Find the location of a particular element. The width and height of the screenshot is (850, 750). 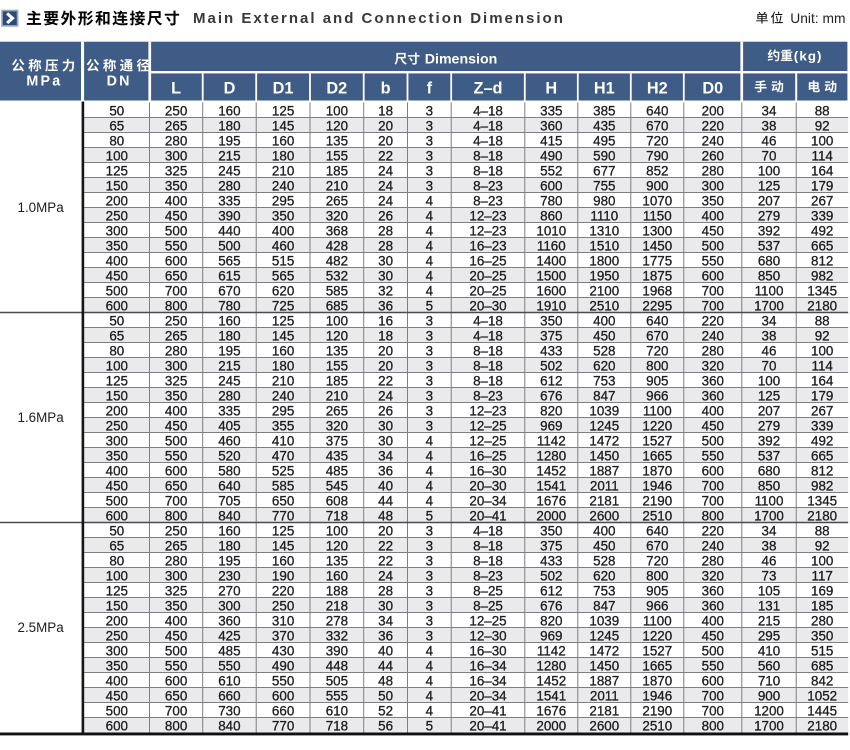

svg-text: 1200 is located at coordinates (769, 710).